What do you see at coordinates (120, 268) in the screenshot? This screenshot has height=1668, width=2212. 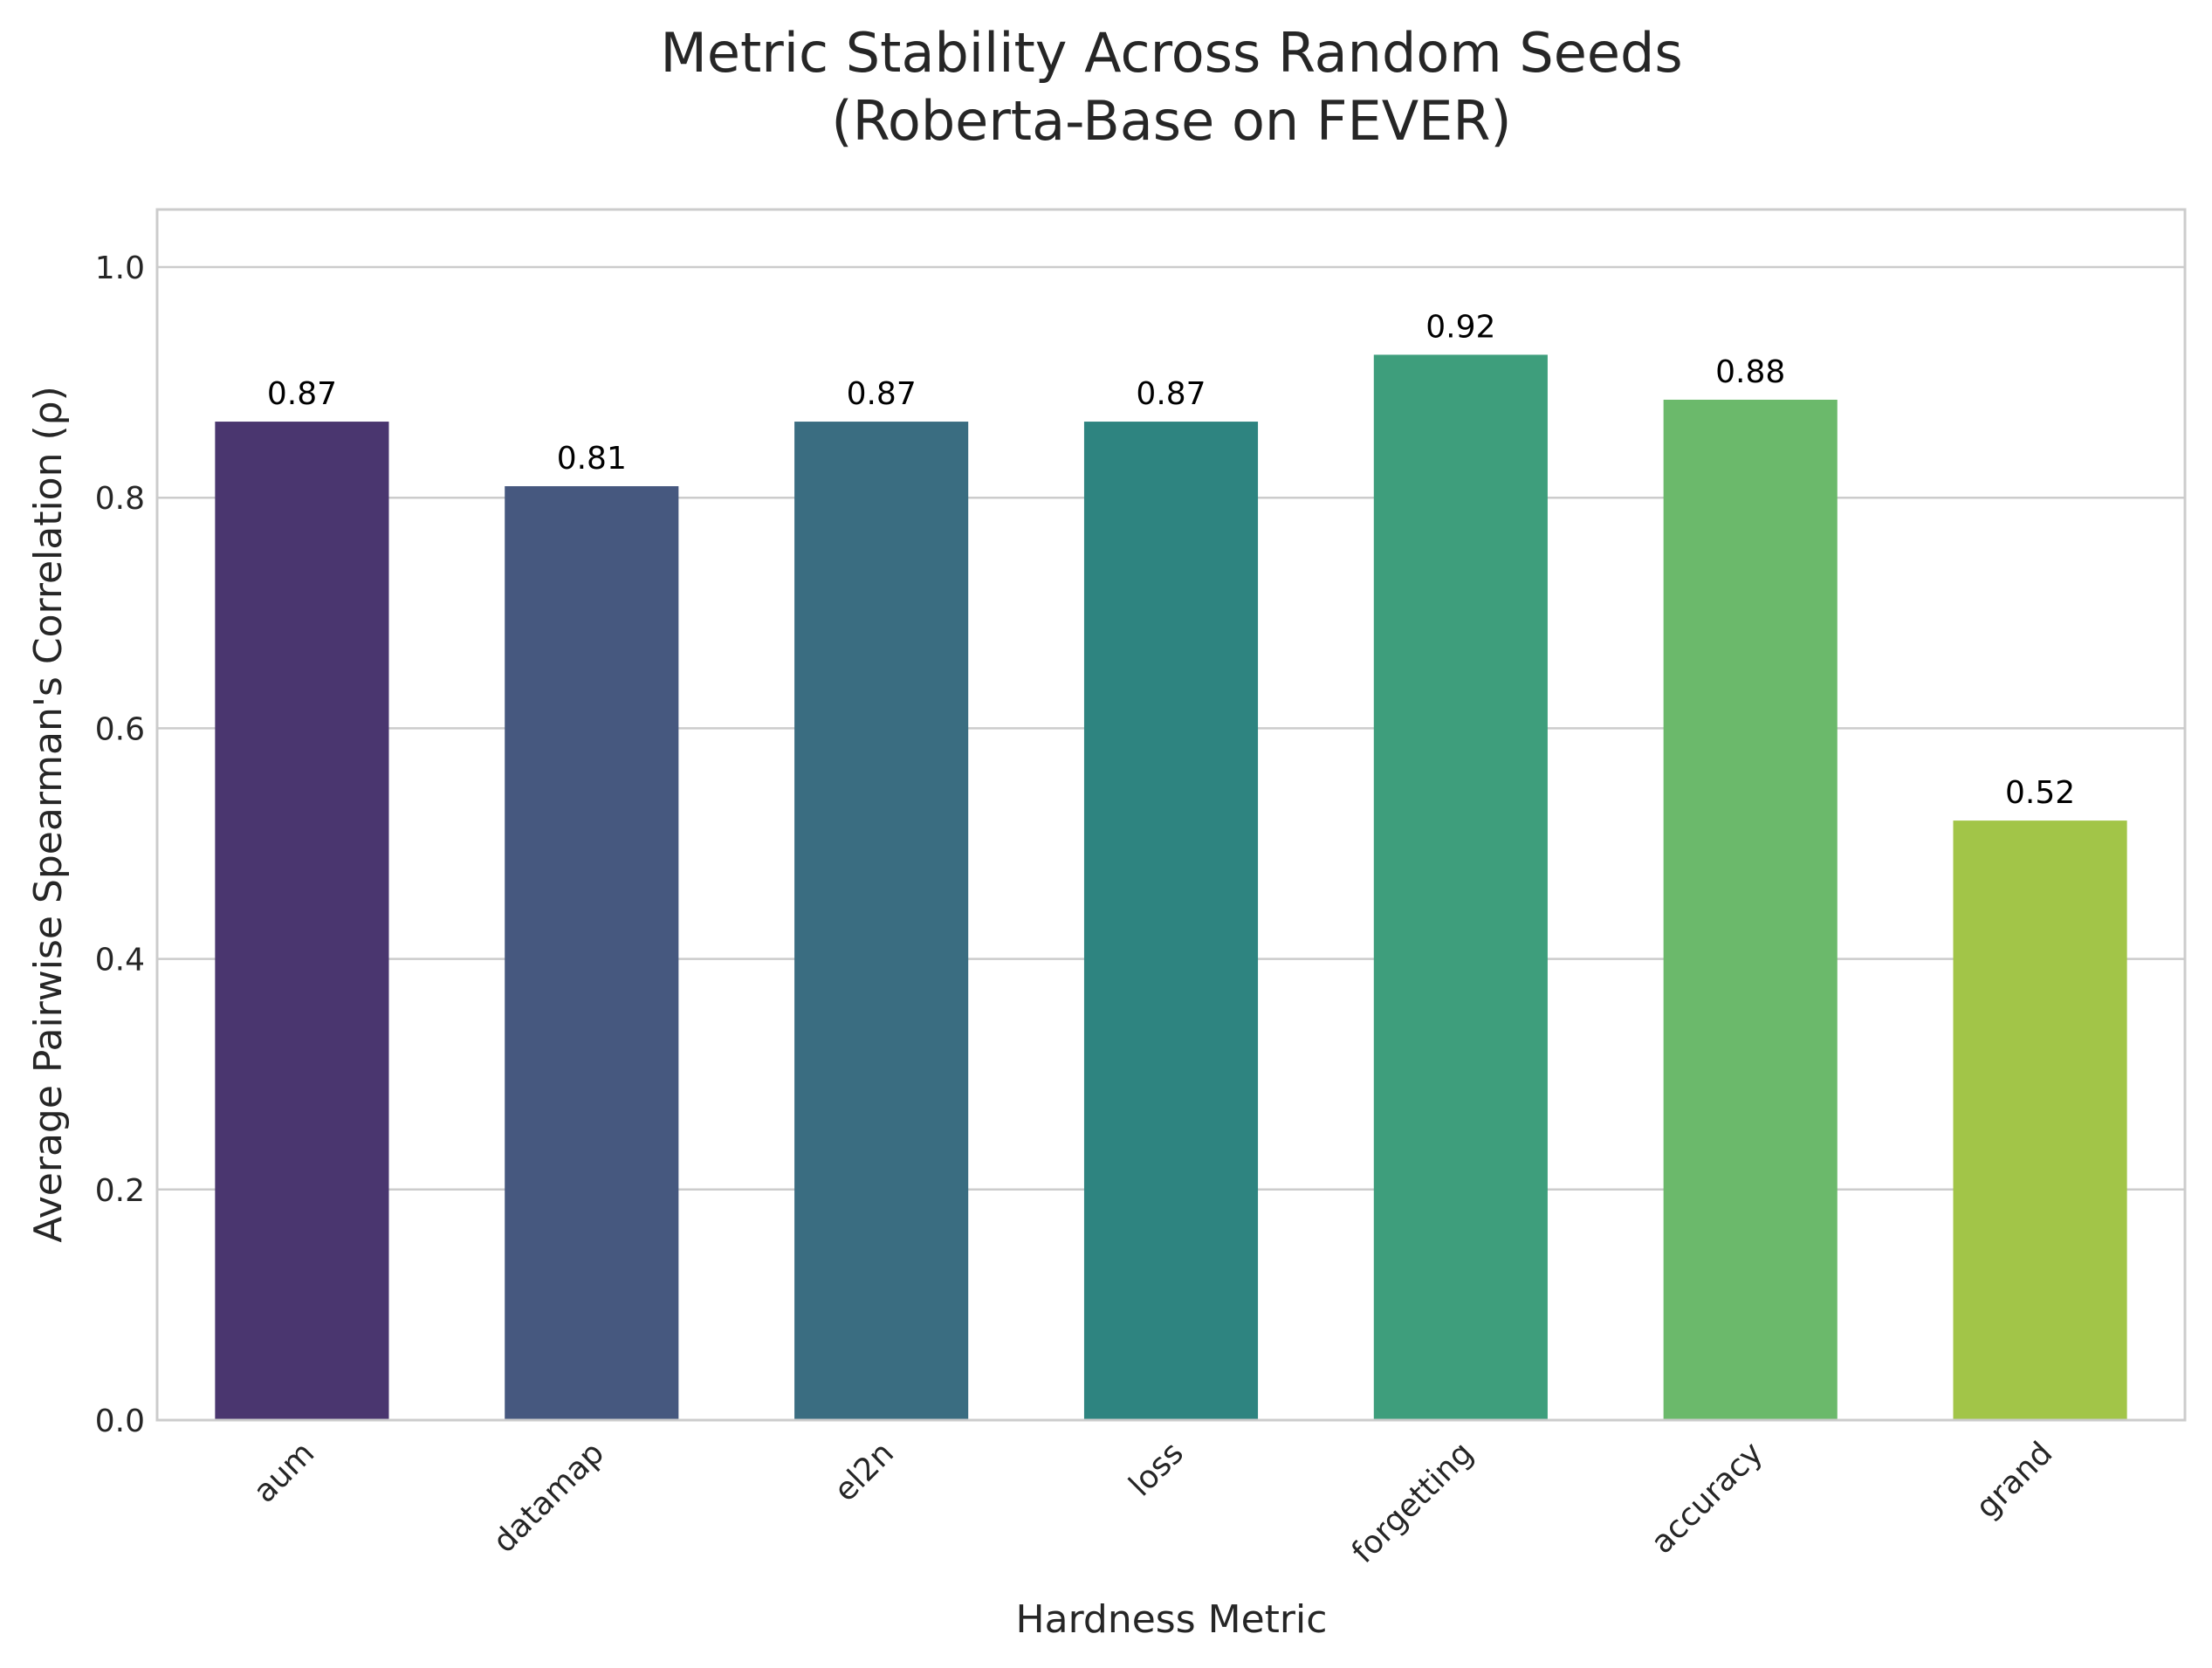 I see `y-tick-label: 1.0` at bounding box center [120, 268].